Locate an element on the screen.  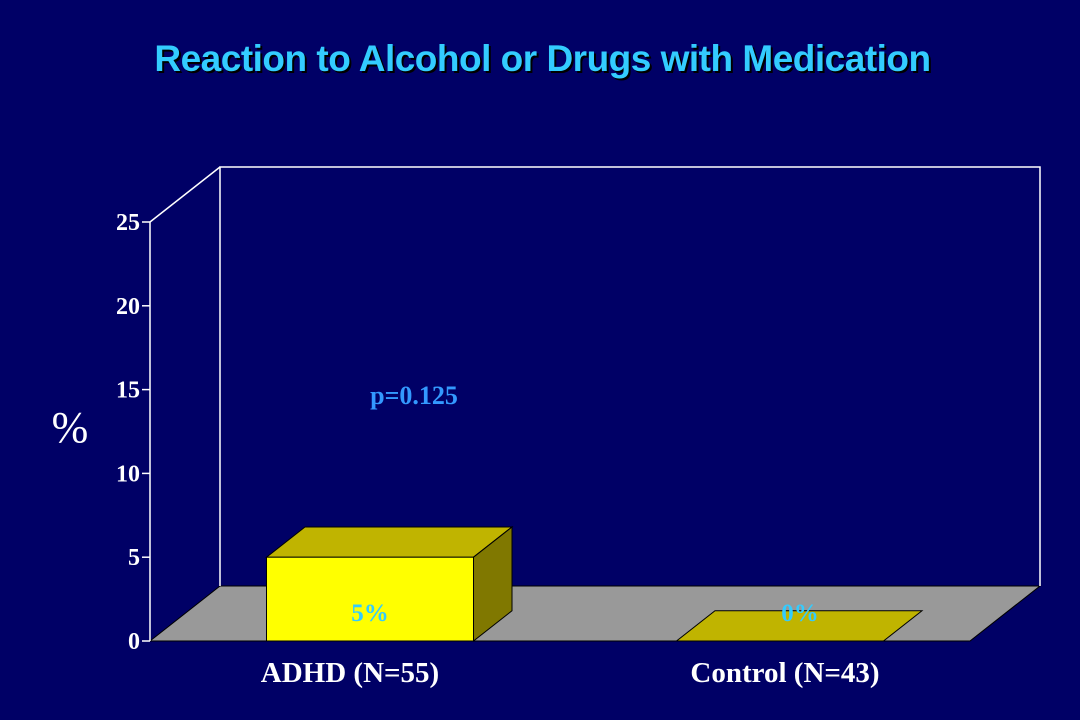
bar-front-face is located at coordinates (370, 599).